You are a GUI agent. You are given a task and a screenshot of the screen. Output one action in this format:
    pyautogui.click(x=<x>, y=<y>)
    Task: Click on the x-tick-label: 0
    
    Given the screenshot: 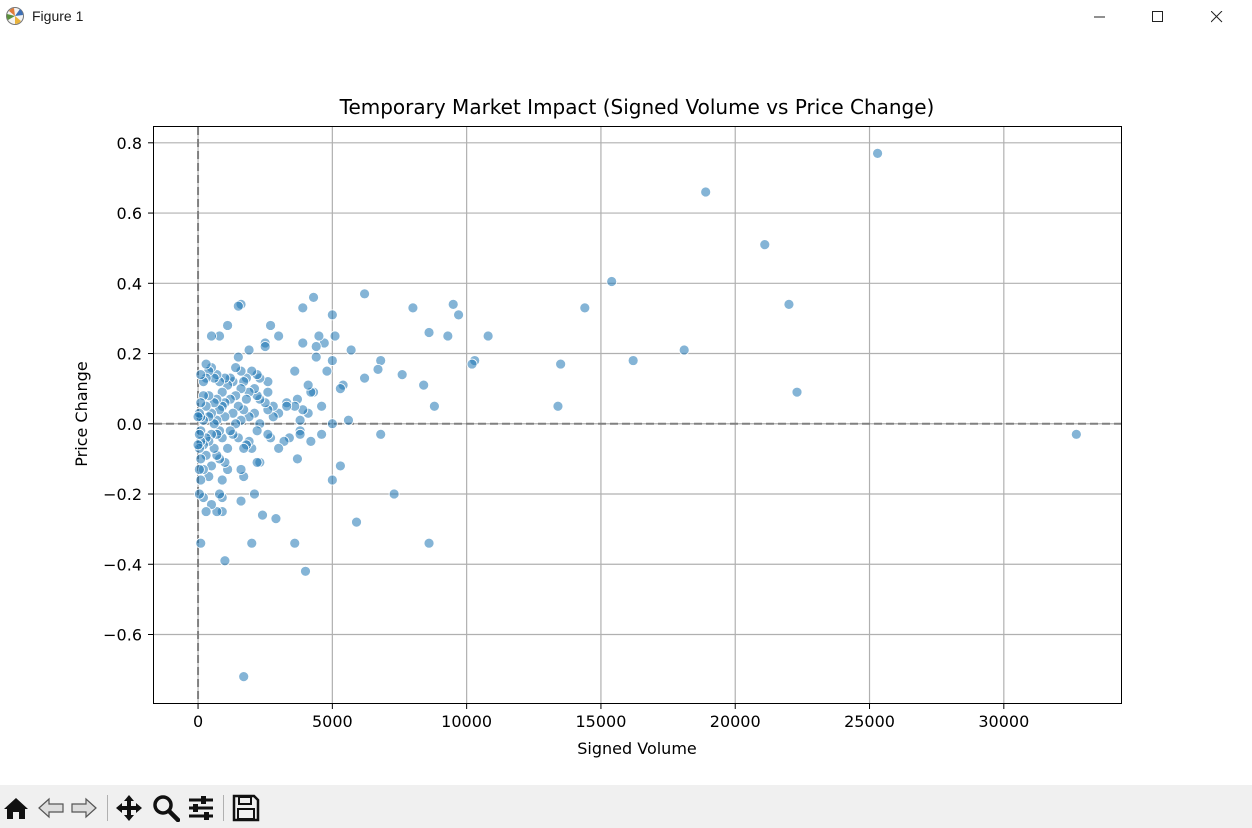 What is the action you would take?
    pyautogui.click(x=198, y=721)
    